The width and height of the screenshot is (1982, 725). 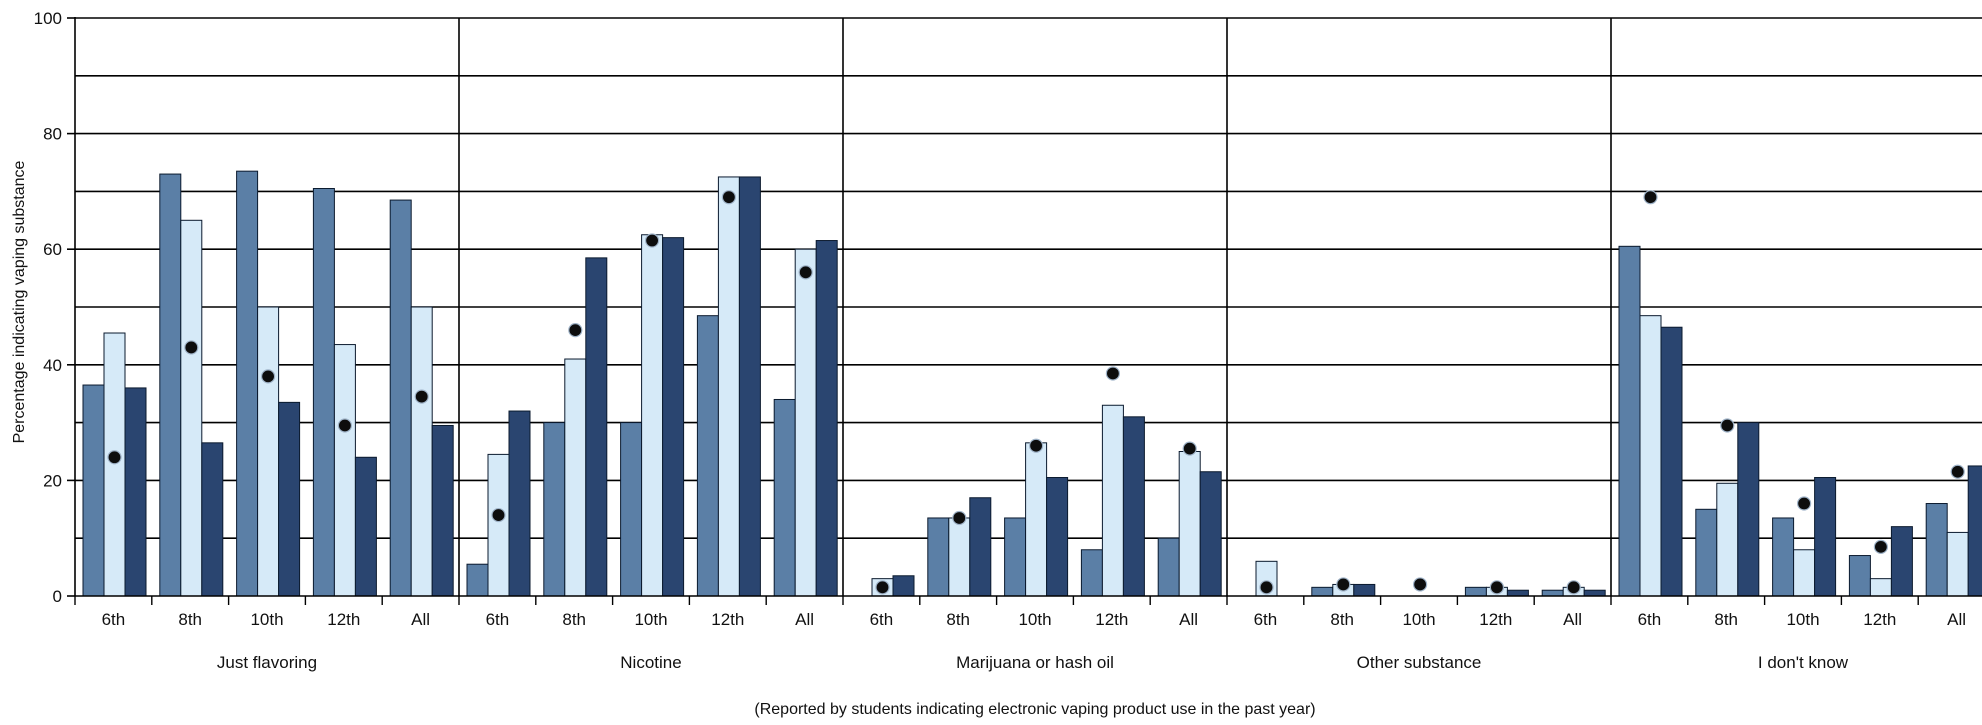 I want to click on y-tick-label: 20, so click(x=52, y=480).